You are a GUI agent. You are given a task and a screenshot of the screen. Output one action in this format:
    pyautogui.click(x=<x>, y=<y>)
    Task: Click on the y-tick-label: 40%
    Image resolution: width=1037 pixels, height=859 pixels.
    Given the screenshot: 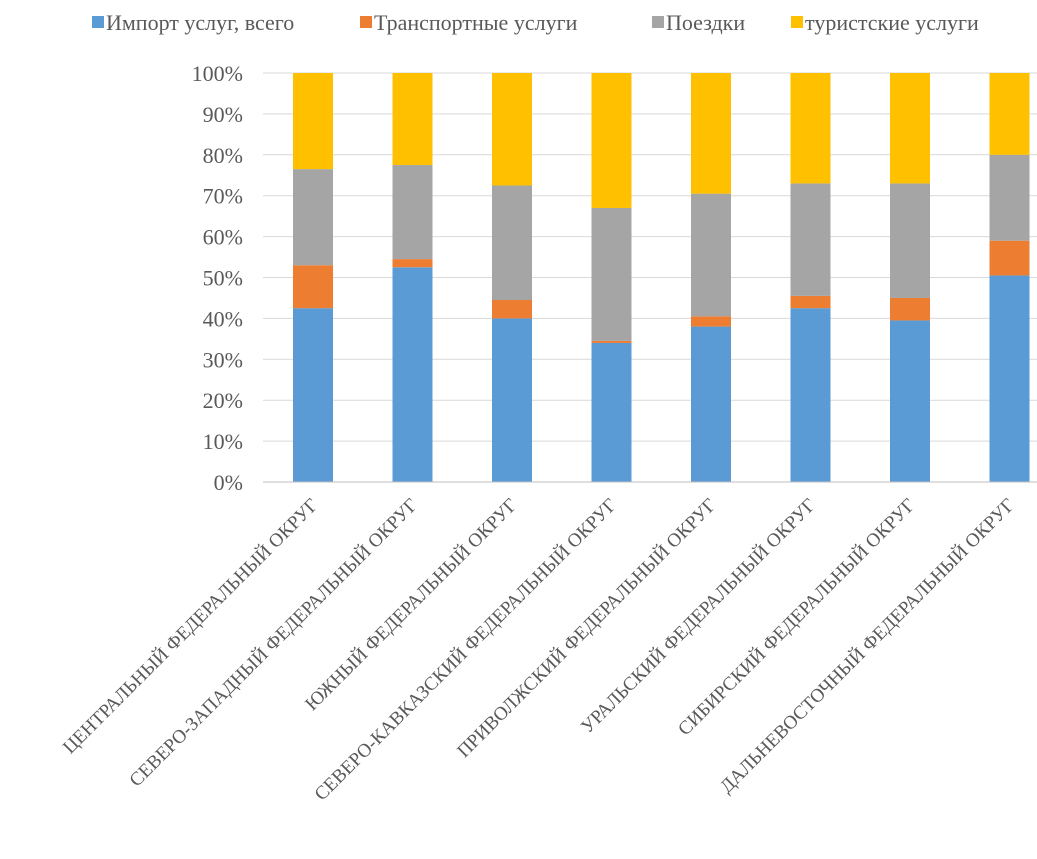 What is the action you would take?
    pyautogui.click(x=223, y=318)
    